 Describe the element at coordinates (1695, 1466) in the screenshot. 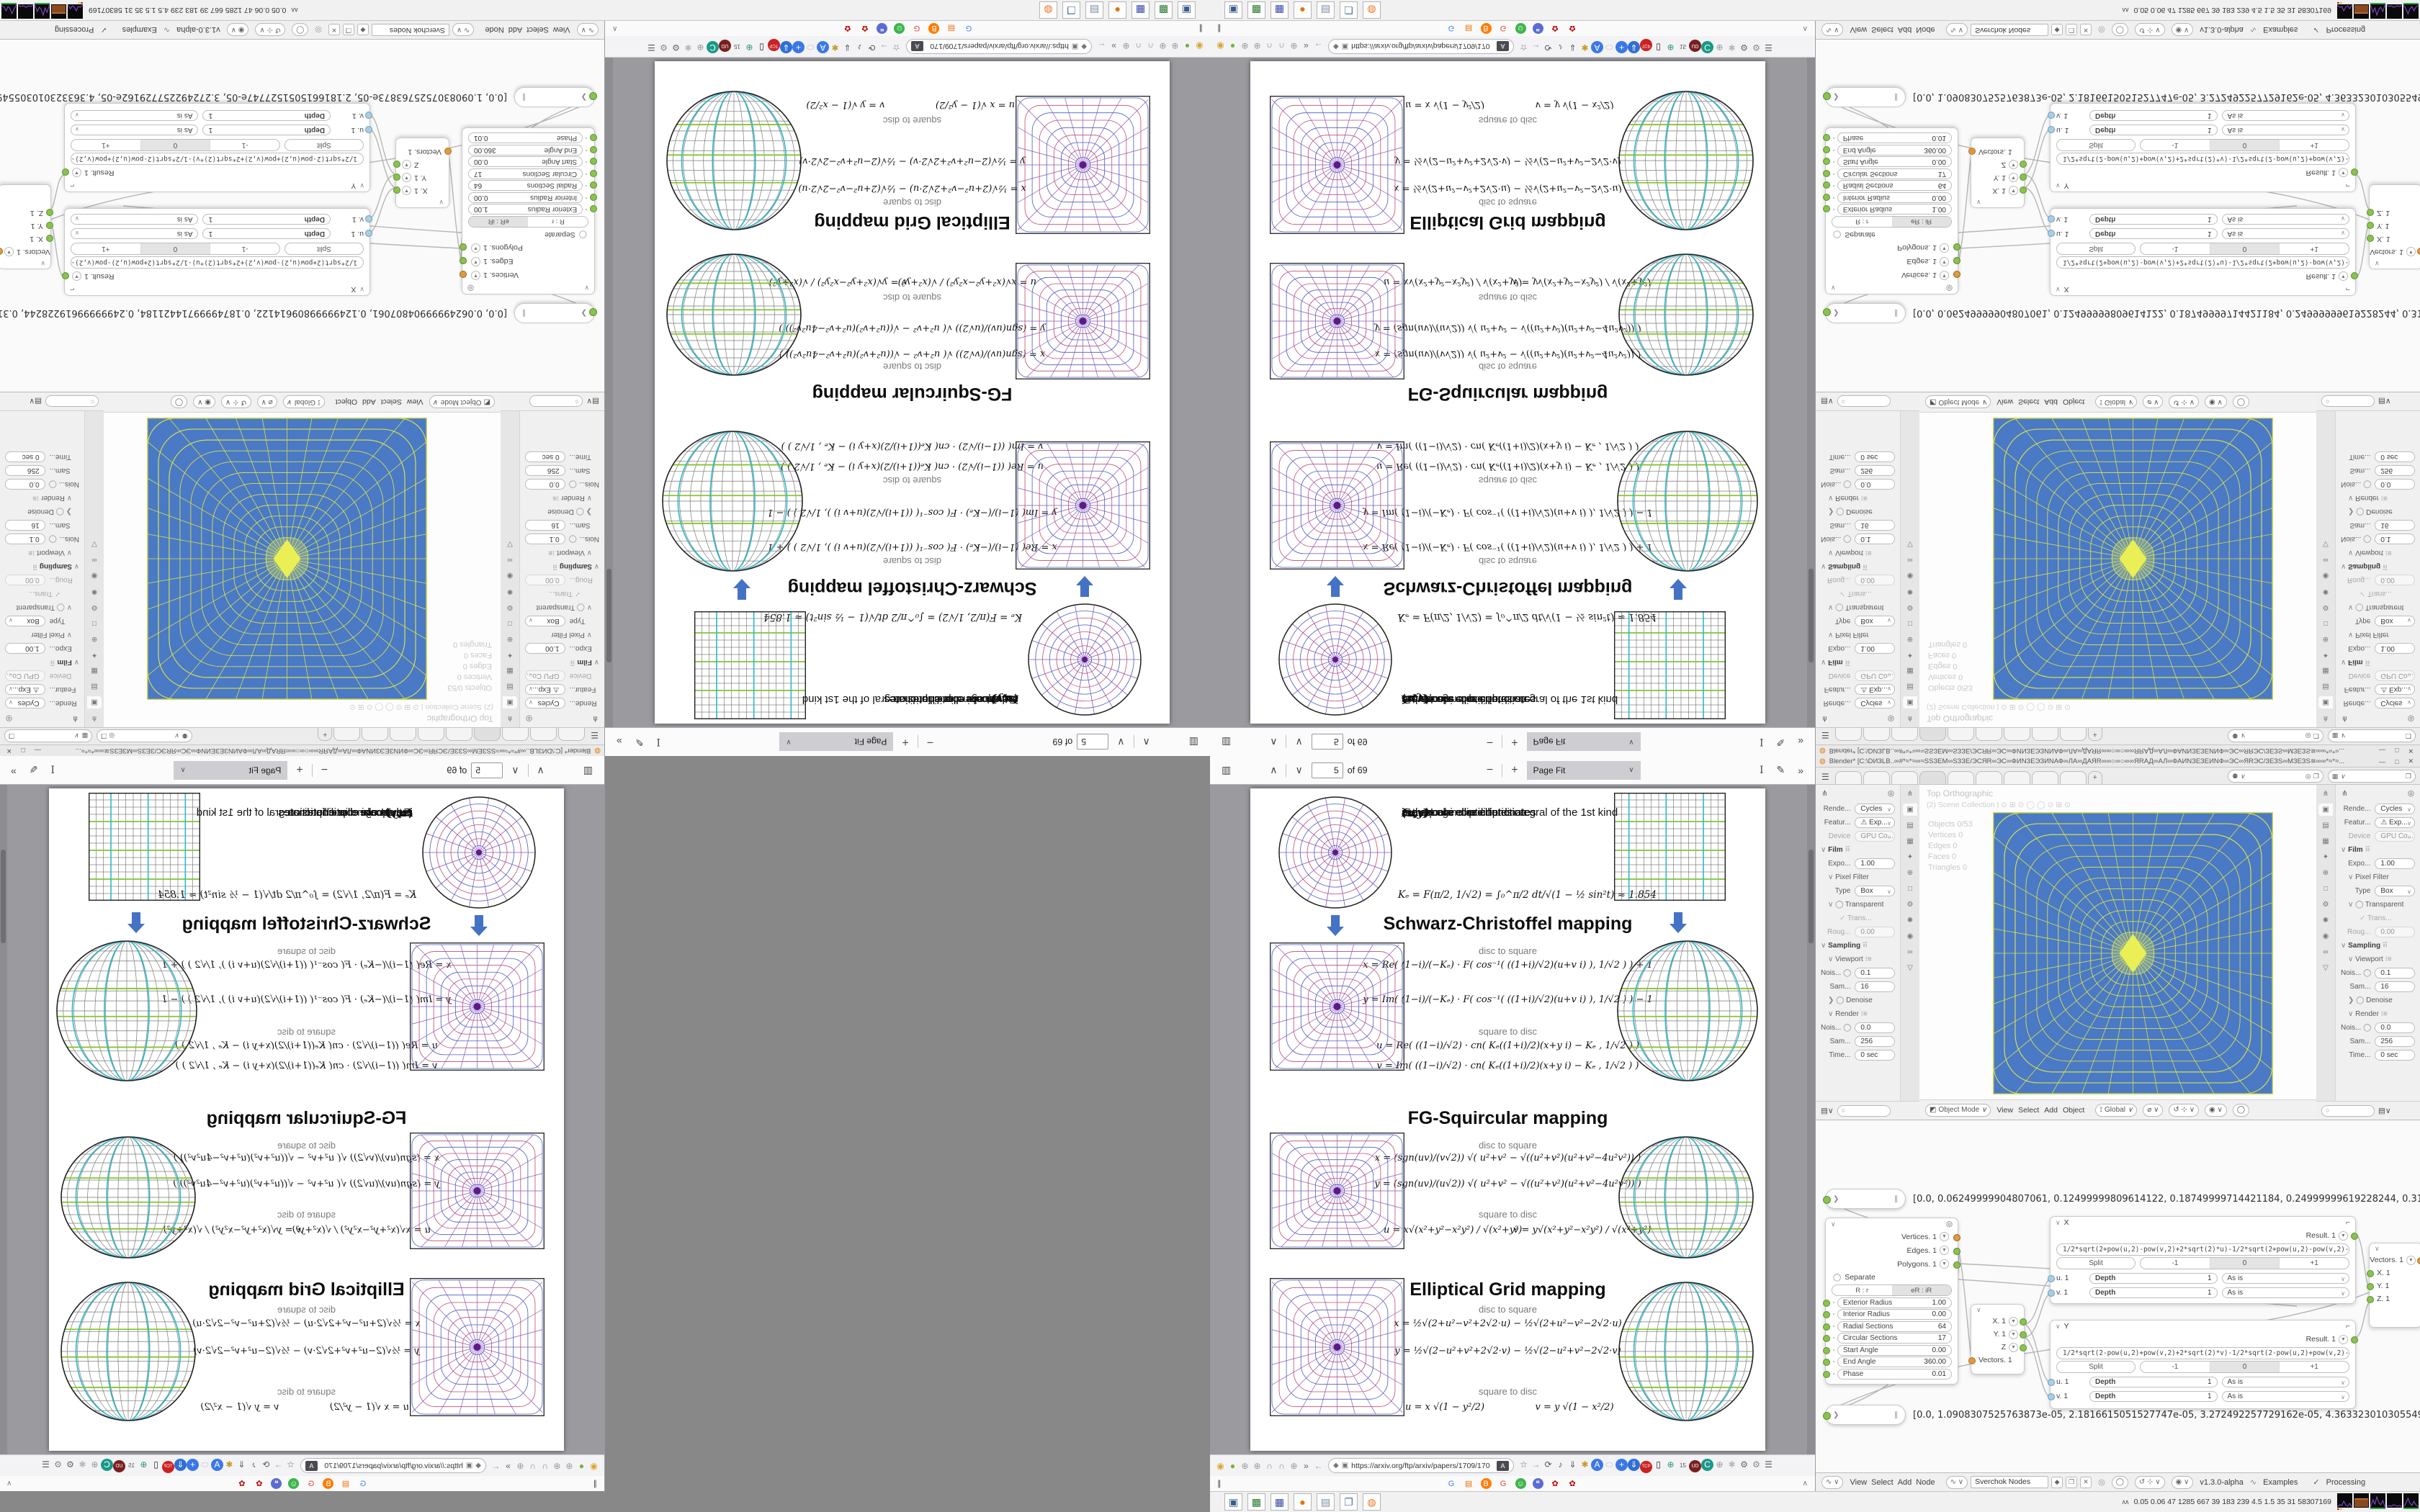

I see `toolbar-icon: UD` at that location.